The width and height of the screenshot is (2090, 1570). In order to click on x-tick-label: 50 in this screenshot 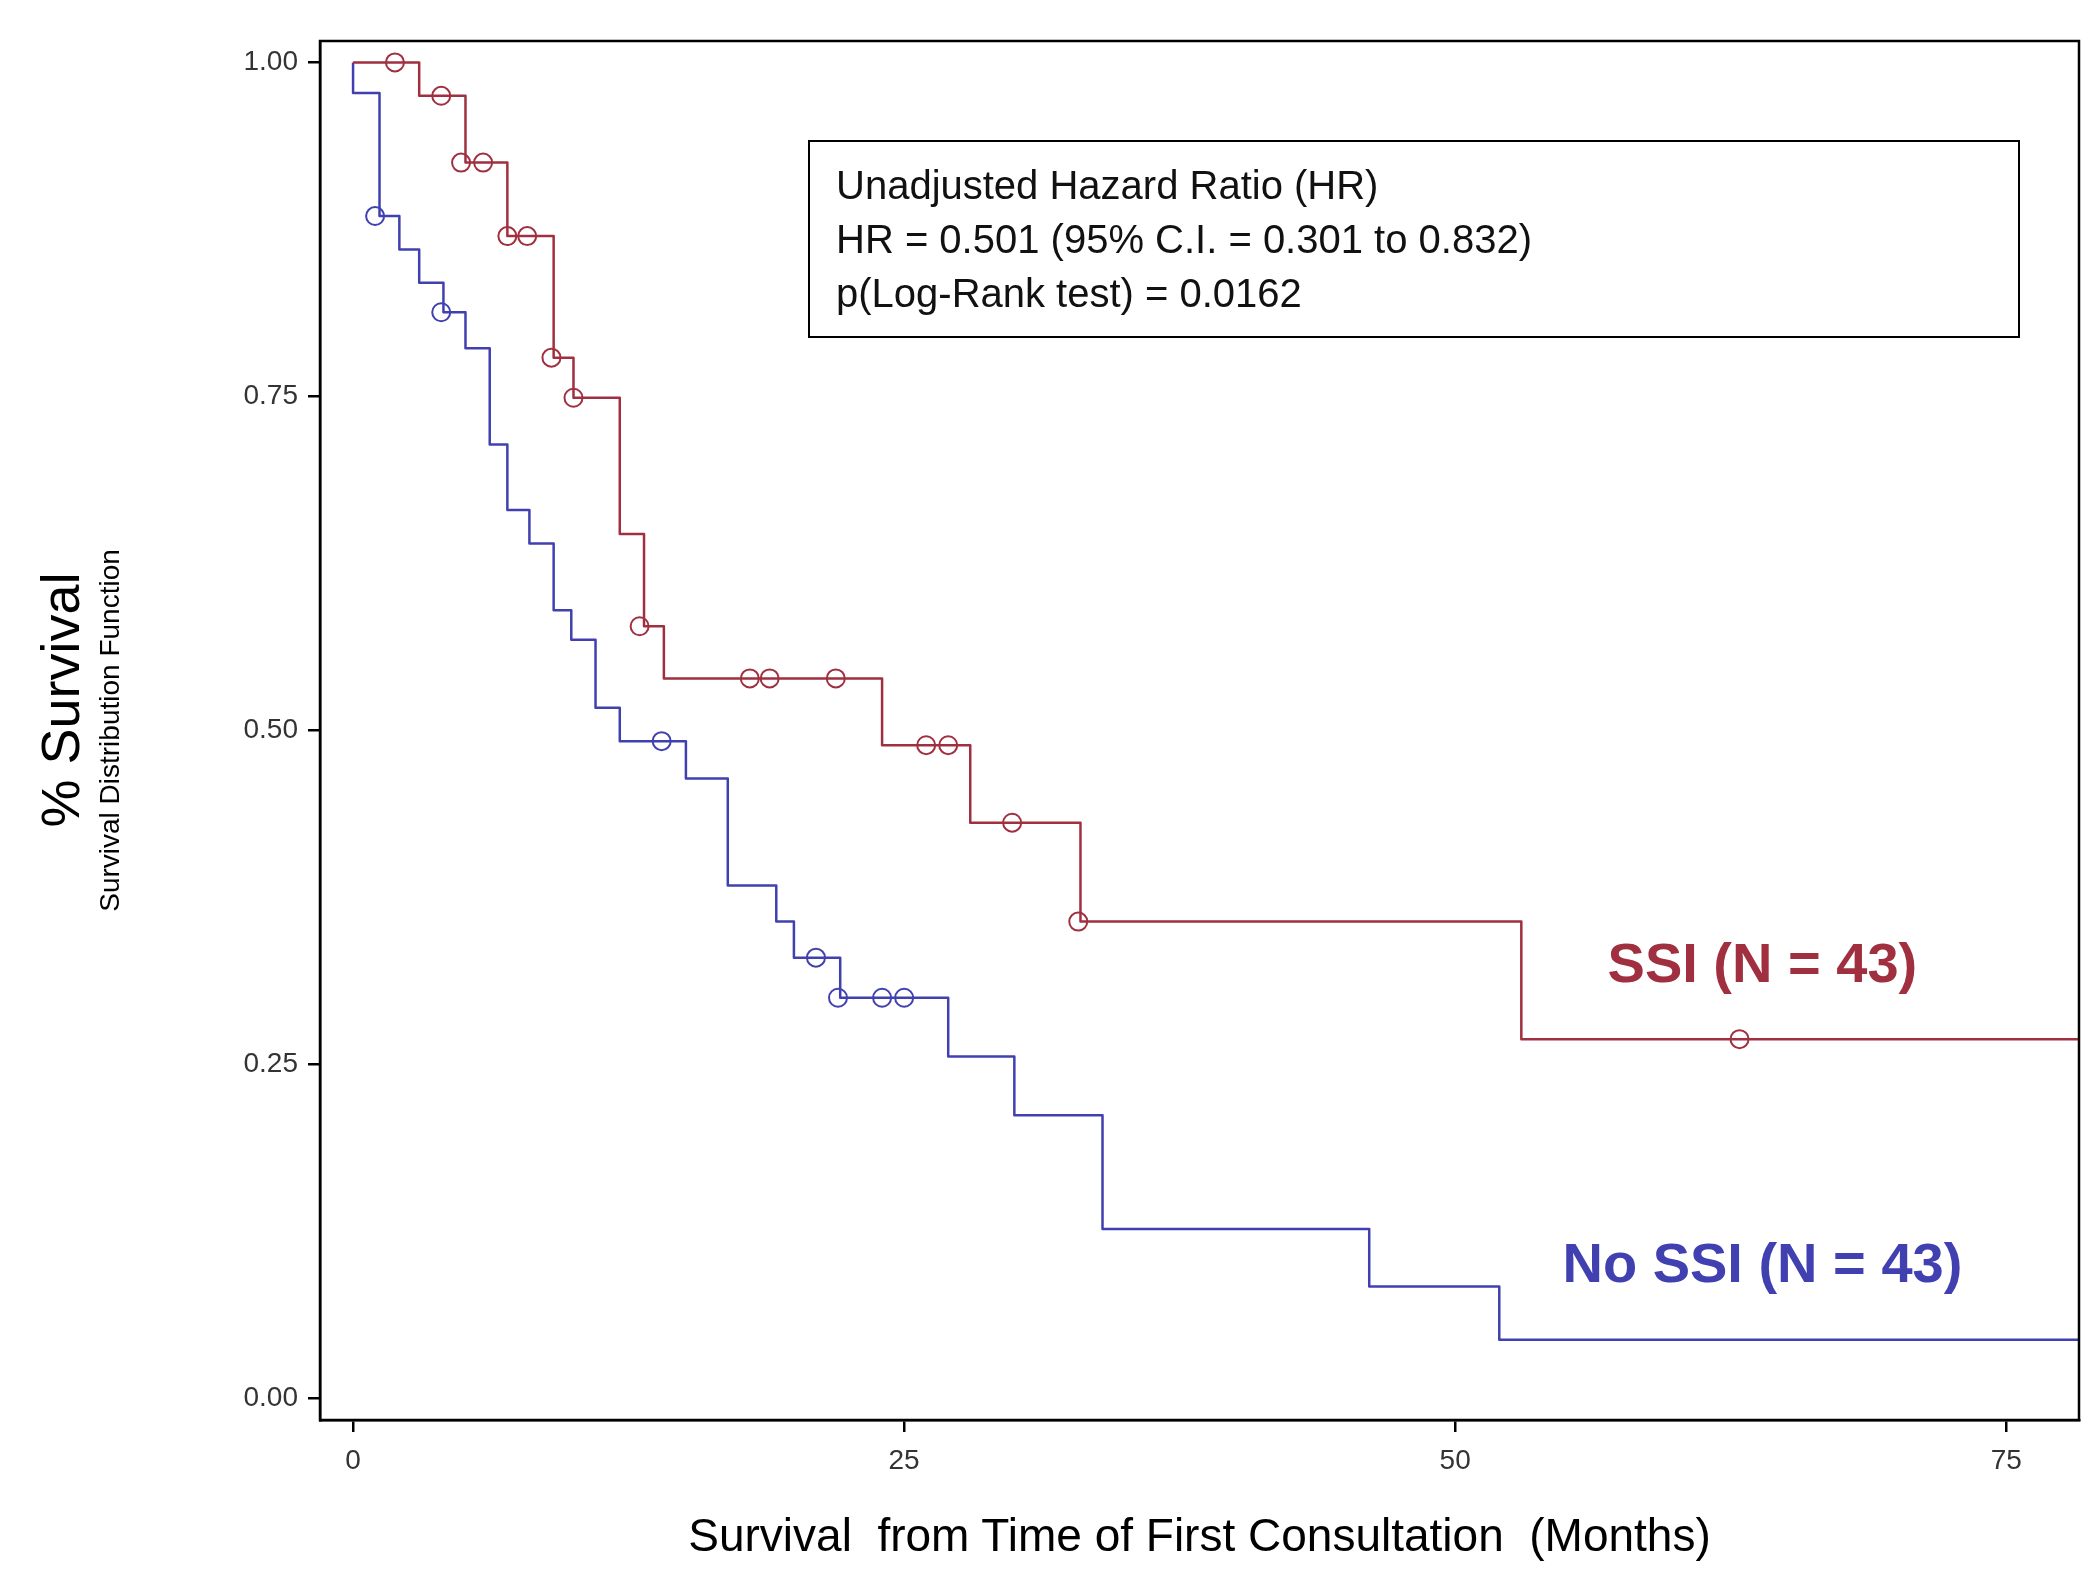, I will do `click(1455, 1459)`.